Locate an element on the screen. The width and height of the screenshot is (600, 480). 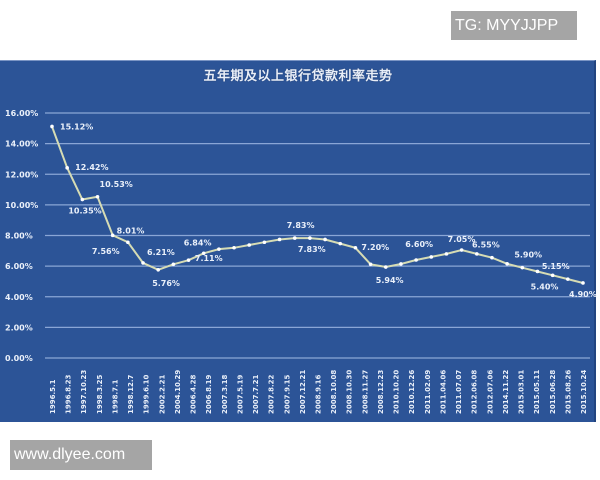
y-tick-label: 12.00% is located at coordinates (21, 174).